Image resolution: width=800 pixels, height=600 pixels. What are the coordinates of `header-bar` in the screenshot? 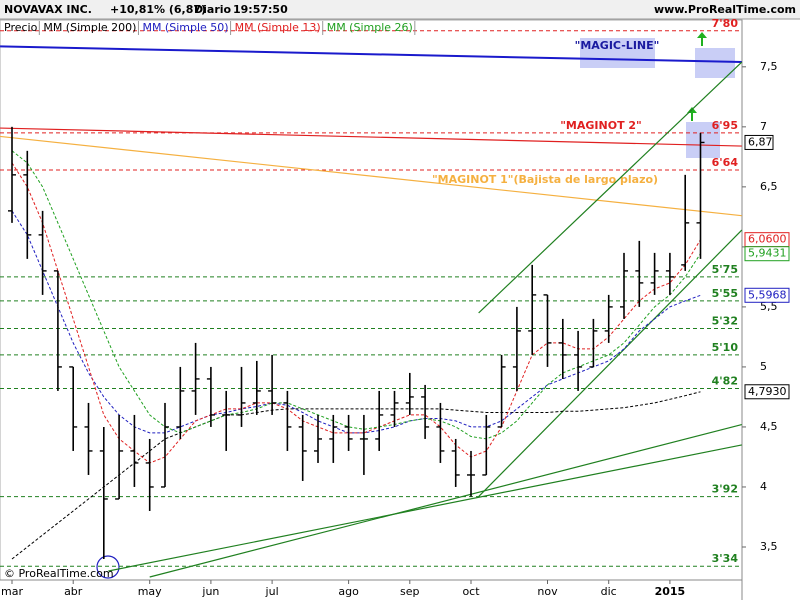 It's located at (400, 9).